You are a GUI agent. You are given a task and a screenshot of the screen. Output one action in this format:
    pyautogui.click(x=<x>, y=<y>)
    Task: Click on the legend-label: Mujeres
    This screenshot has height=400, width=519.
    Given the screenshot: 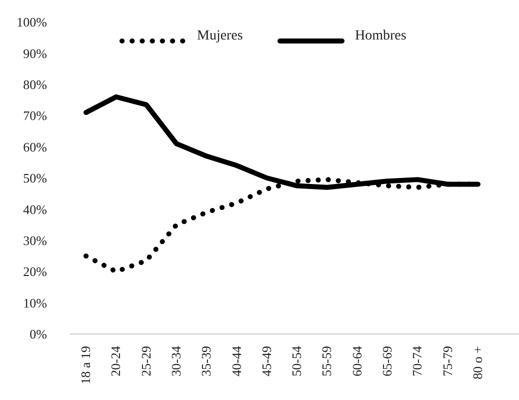 What is the action you would take?
    pyautogui.click(x=220, y=36)
    